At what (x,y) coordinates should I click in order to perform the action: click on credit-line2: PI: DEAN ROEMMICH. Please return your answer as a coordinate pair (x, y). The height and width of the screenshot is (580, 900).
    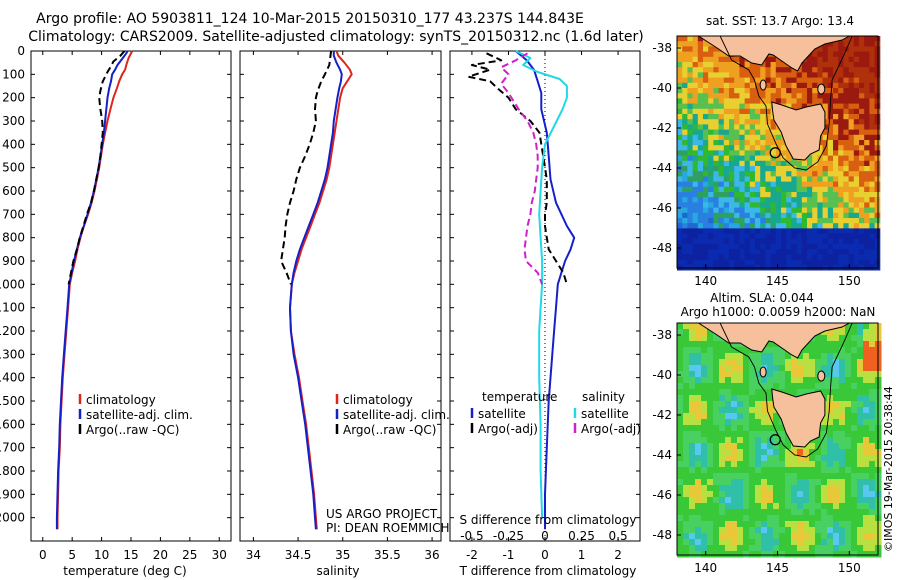
    Looking at the image, I should click on (387, 528).